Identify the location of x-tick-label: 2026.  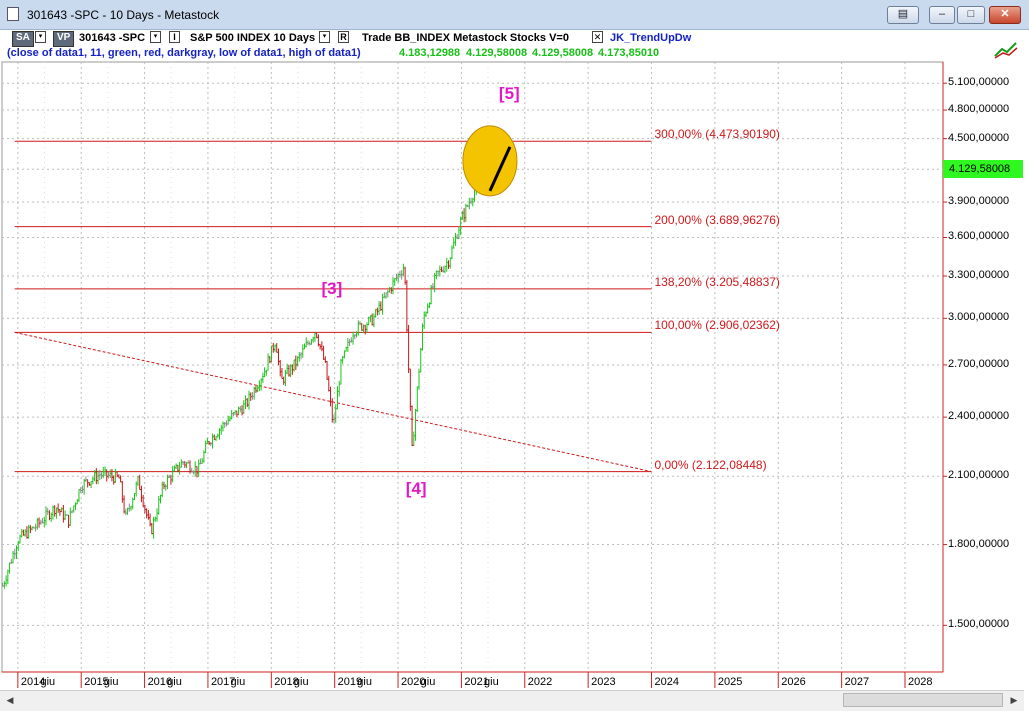
(793, 682).